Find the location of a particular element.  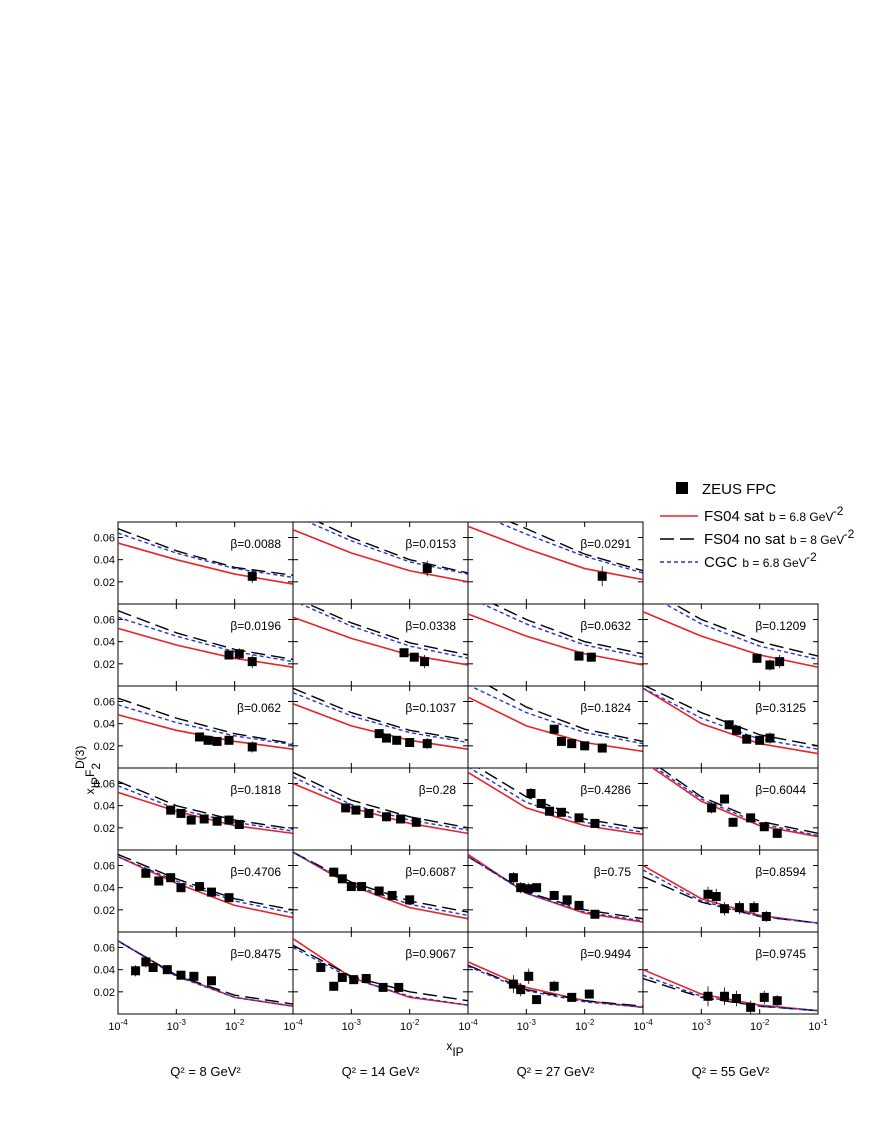

legend-label: FS04 no sat b = 8 GeV-2 is located at coordinates (779, 537).